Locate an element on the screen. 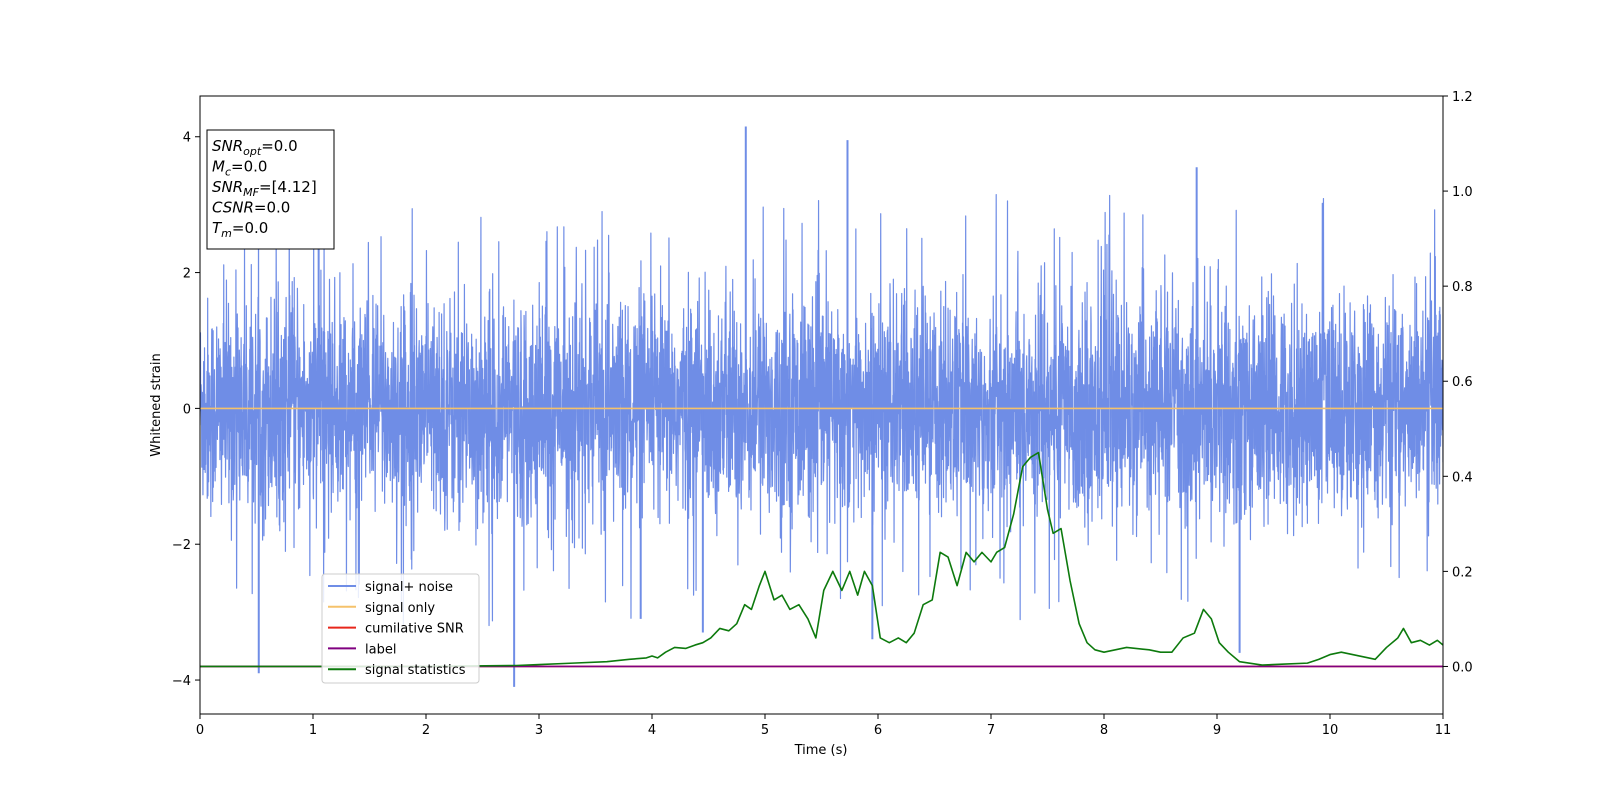  info-line: SNRopt=0.0 is located at coordinates (255, 147).